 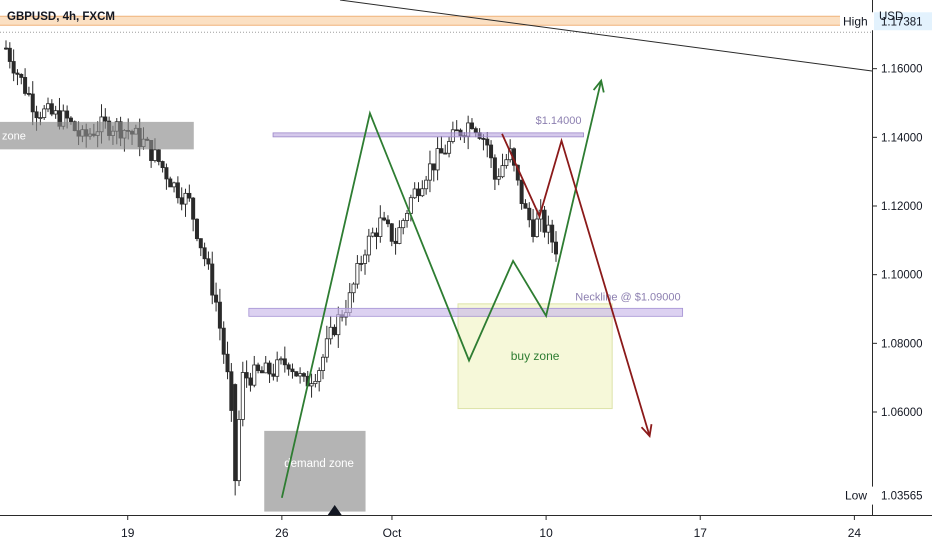 What do you see at coordinates (128, 533) in the screenshot?
I see `time-tick-label: 19` at bounding box center [128, 533].